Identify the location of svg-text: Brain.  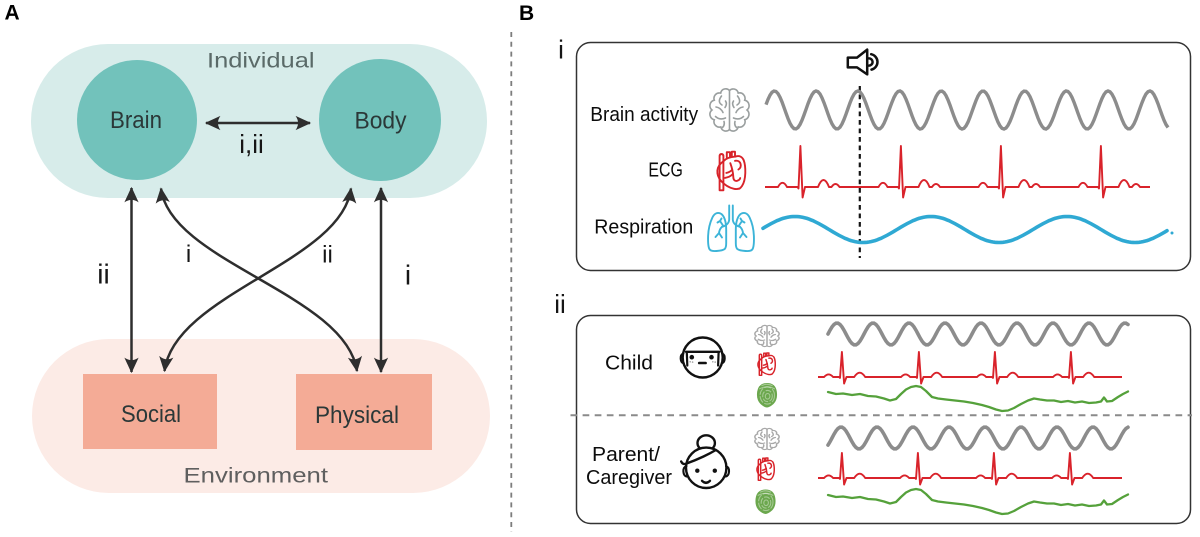
(136, 120).